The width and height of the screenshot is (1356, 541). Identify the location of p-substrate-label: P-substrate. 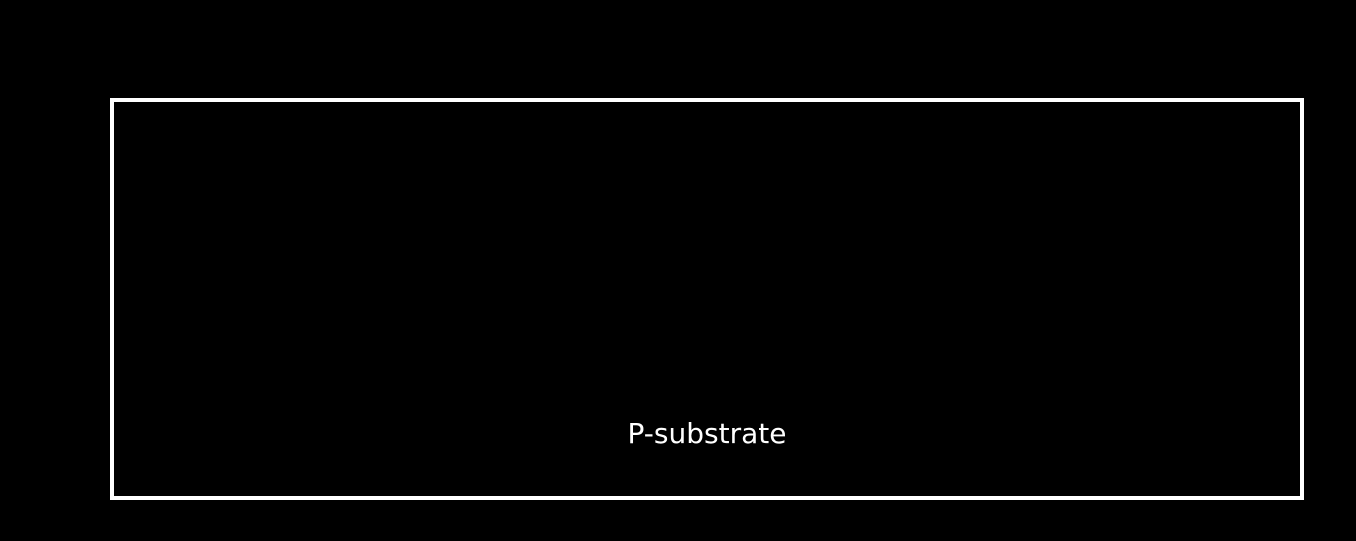
(707, 433).